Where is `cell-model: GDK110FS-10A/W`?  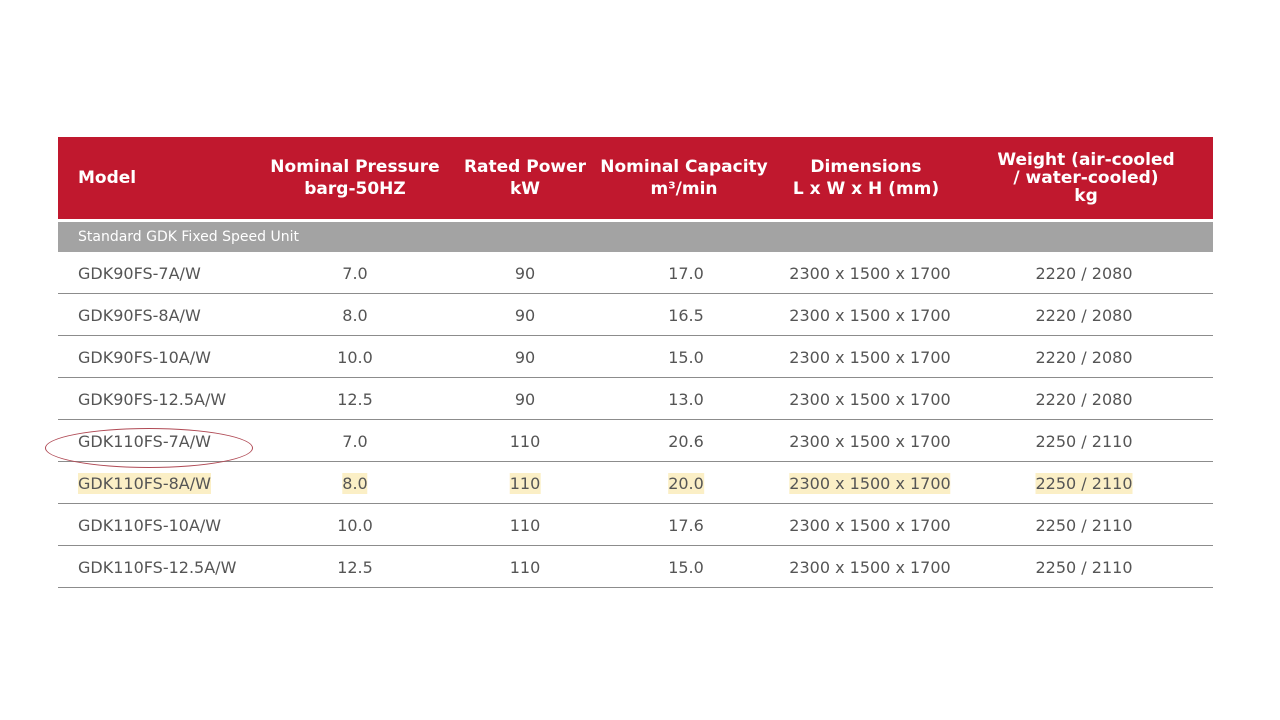 cell-model: GDK110FS-10A/W is located at coordinates (150, 525).